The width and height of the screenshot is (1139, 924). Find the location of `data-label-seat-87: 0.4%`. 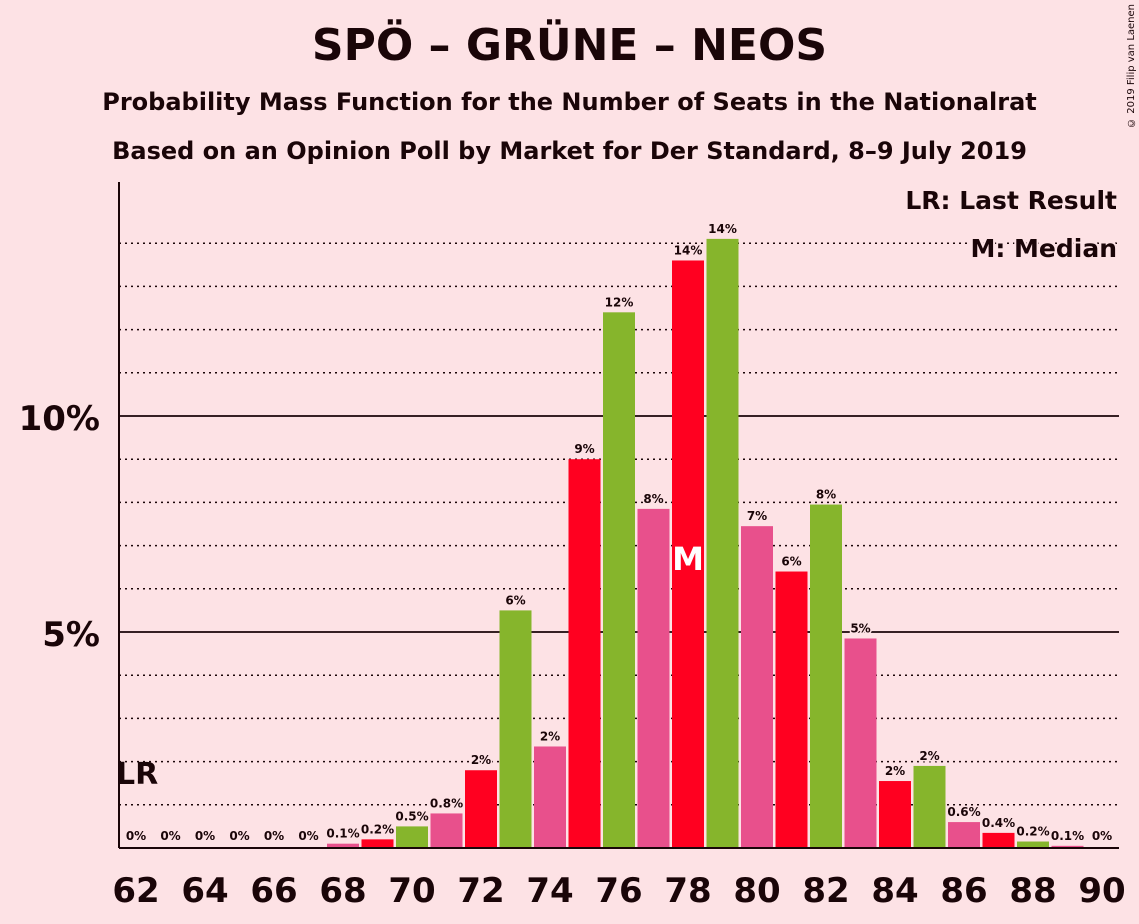

data-label-seat-87: 0.4% is located at coordinates (998, 823).